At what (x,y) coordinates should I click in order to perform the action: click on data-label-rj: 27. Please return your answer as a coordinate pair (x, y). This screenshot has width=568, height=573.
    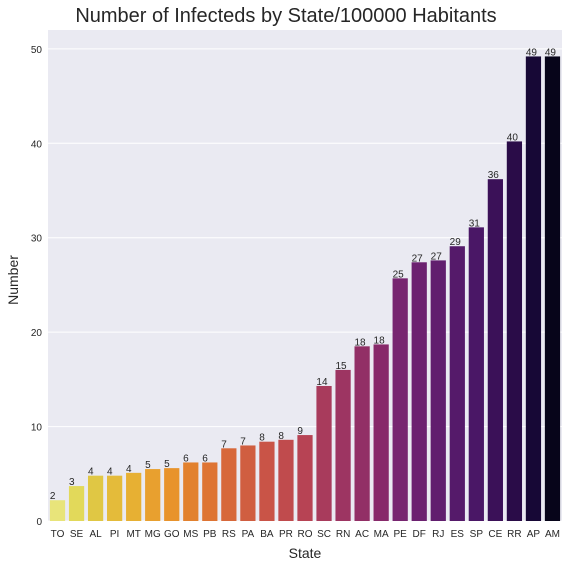
    Looking at the image, I should click on (437, 256).